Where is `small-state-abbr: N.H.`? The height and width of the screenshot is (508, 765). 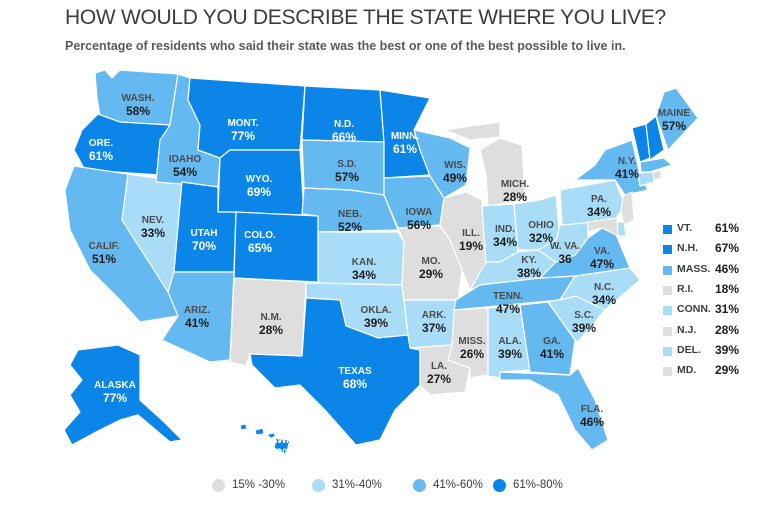 small-state-abbr: N.H. is located at coordinates (687, 248).